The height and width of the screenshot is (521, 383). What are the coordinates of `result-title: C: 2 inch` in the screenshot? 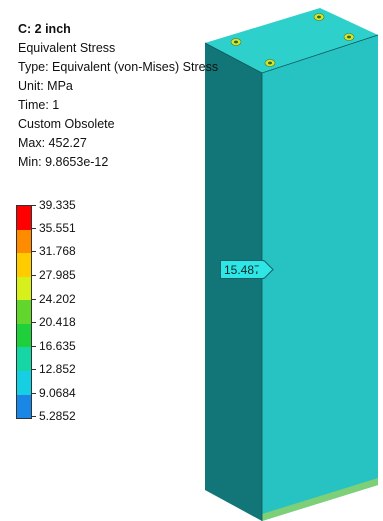 It's located at (44, 29).